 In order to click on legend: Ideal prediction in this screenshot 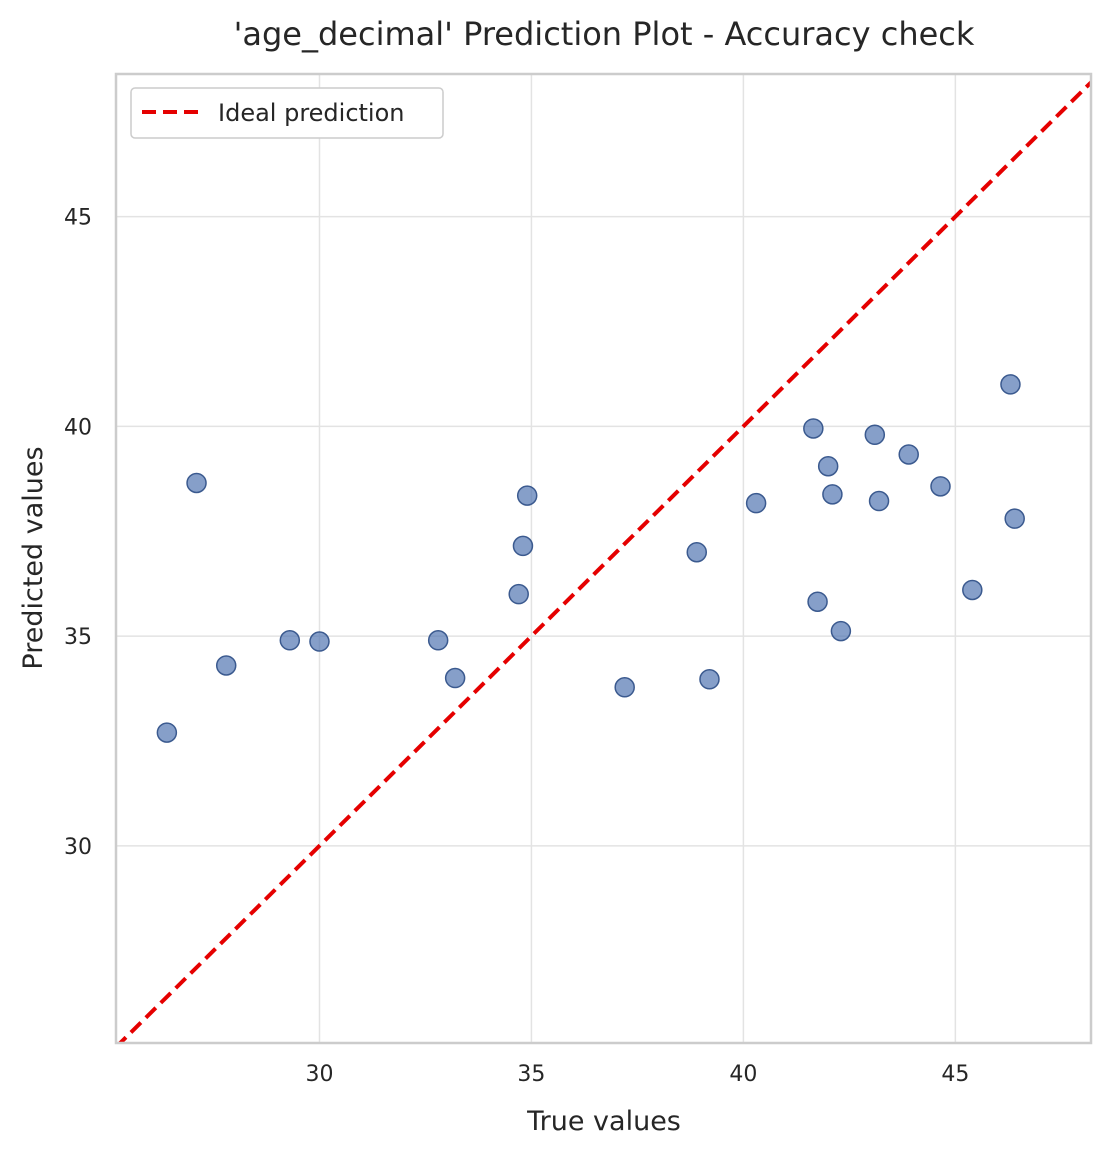, I will do `click(287, 113)`.